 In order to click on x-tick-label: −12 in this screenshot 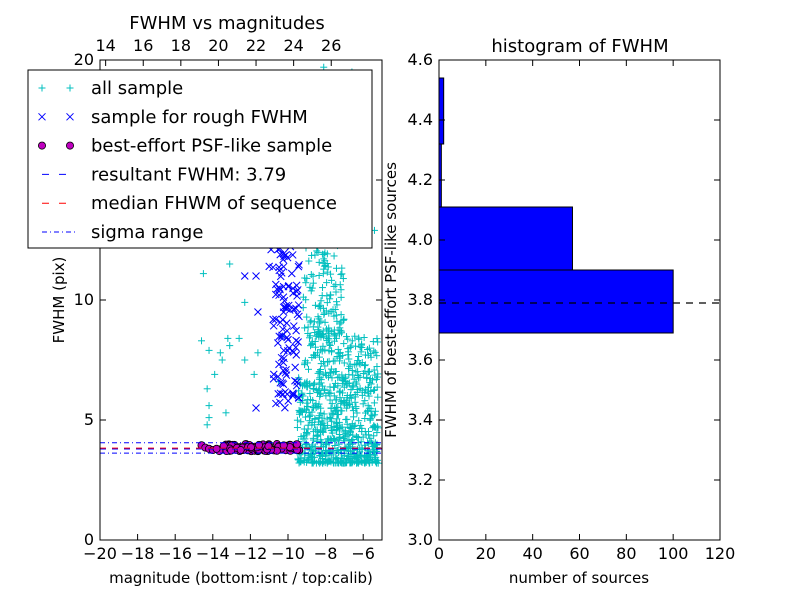, I will do `click(251, 553)`.